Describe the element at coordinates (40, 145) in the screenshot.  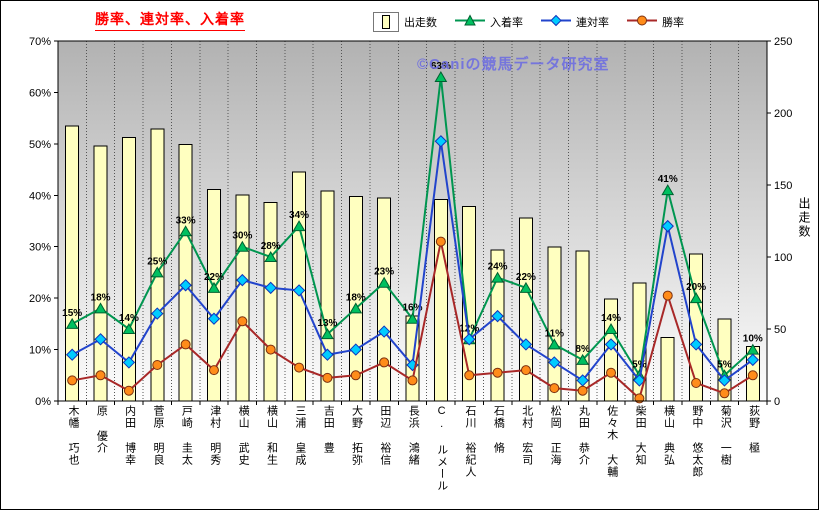
I see `left-axis-tick-label: 50%` at that location.